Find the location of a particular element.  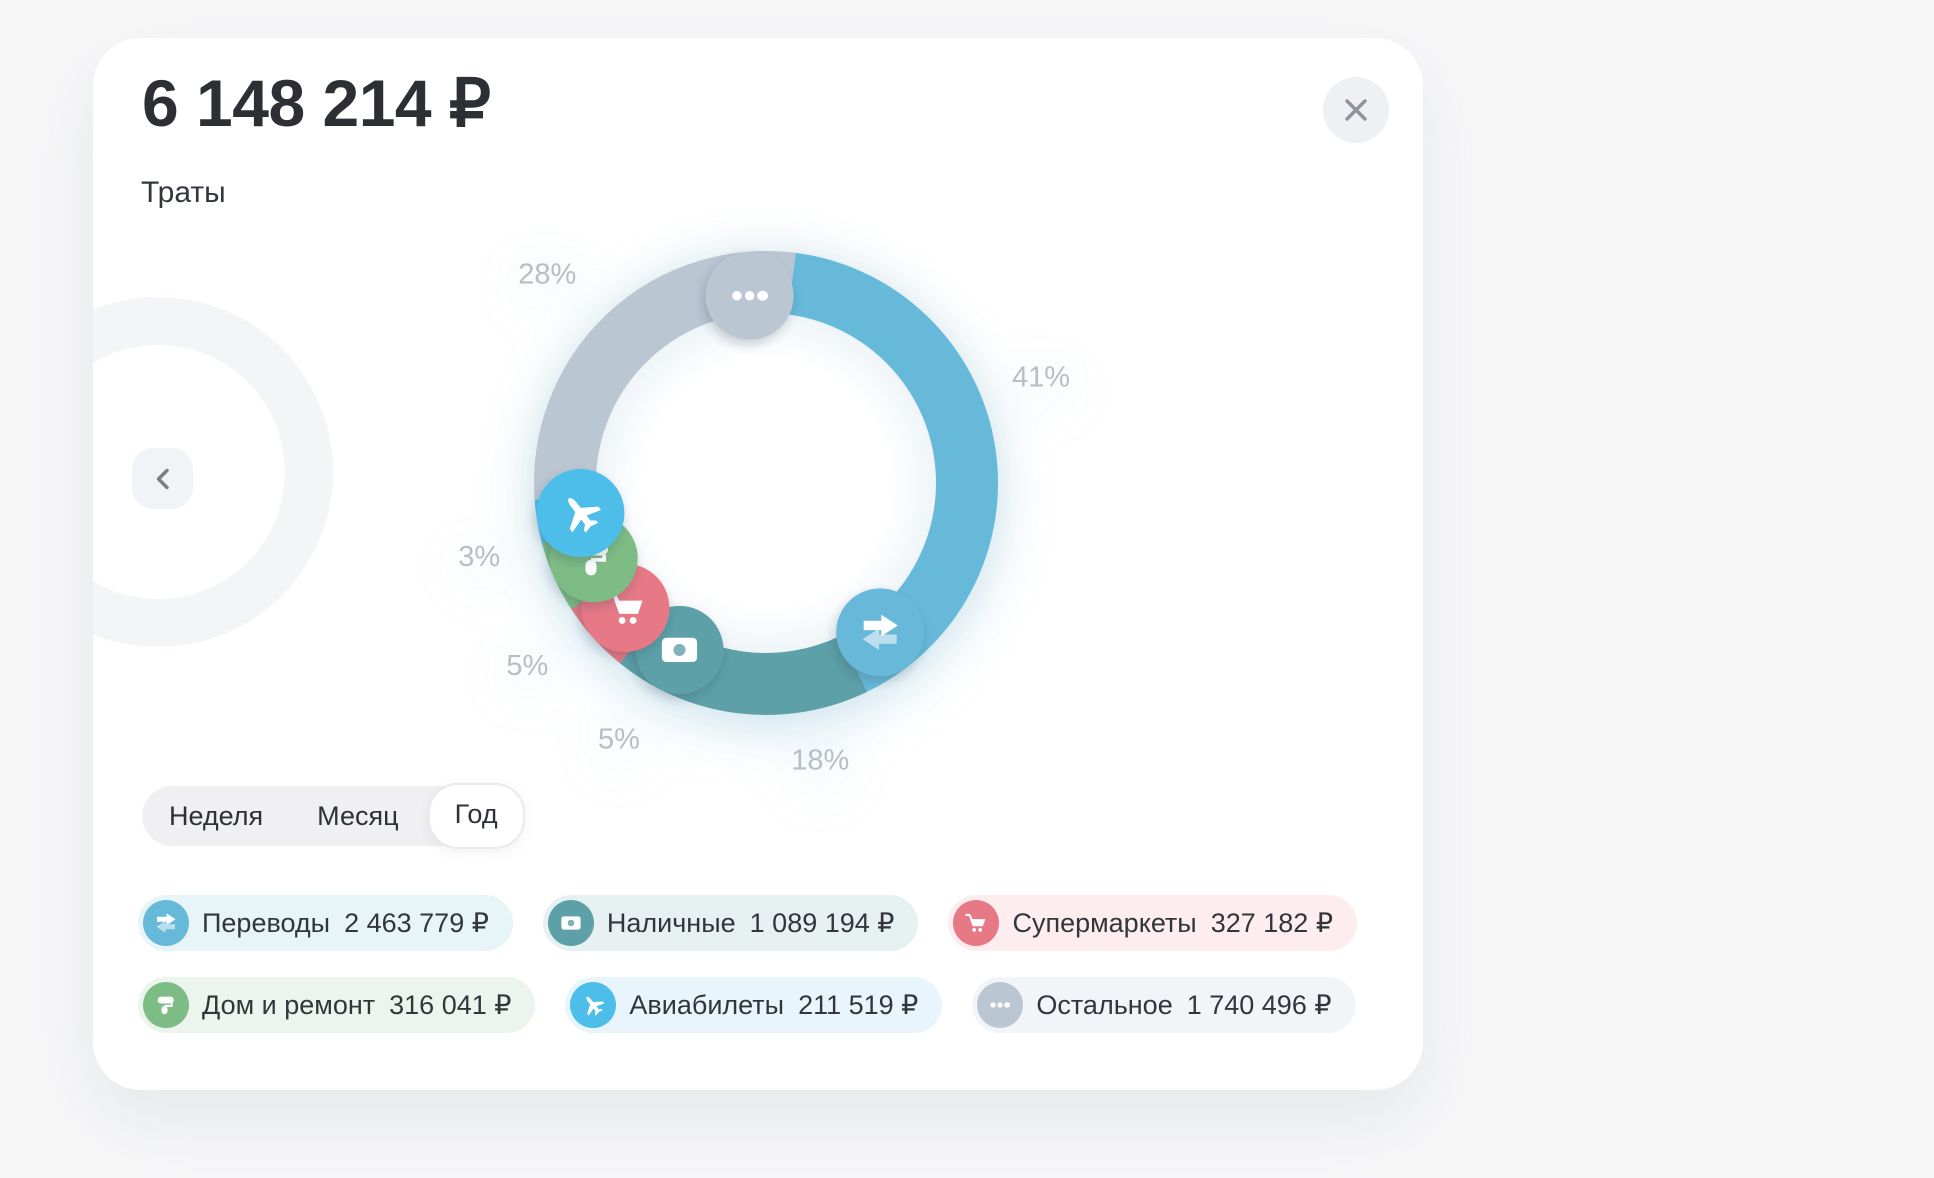

legend-label: Дом и ремонт is located at coordinates (289, 1004).